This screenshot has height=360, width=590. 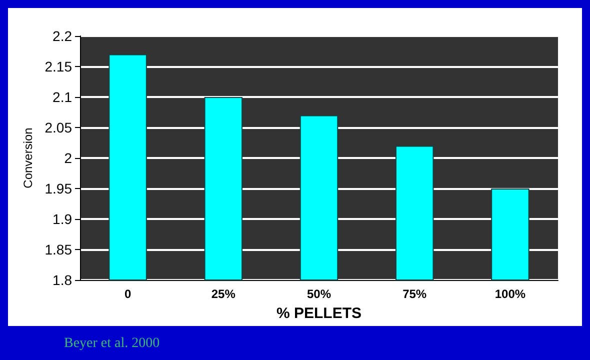 I want to click on y-tick-label: 2.2, so click(x=62, y=36).